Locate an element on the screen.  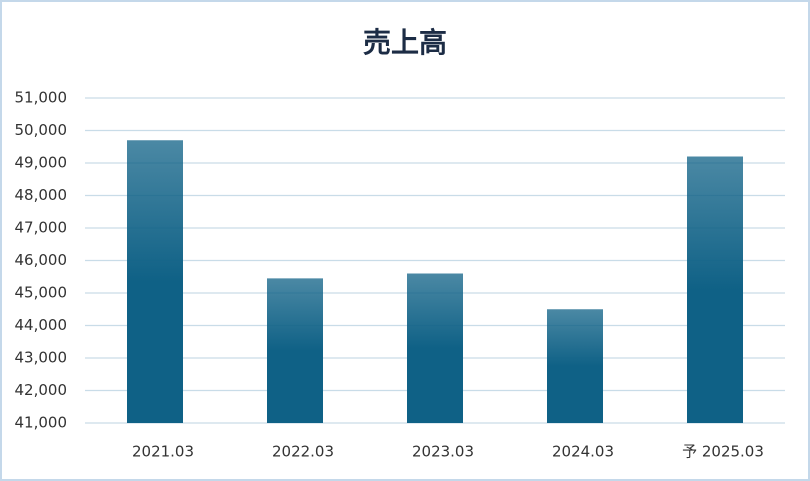
chart-title: 売上高 is located at coordinates (405, 42).